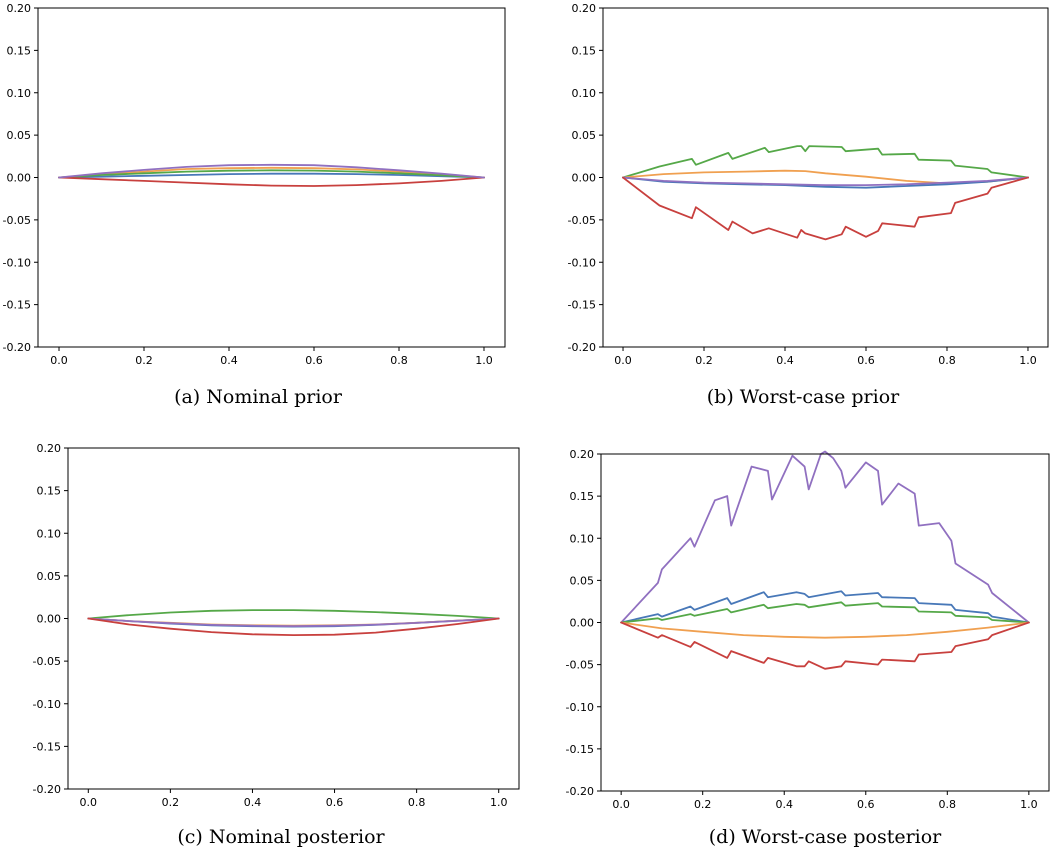 The width and height of the screenshot is (1053, 860). I want to click on caption-b: (b) Worst-case prior, so click(803, 397).